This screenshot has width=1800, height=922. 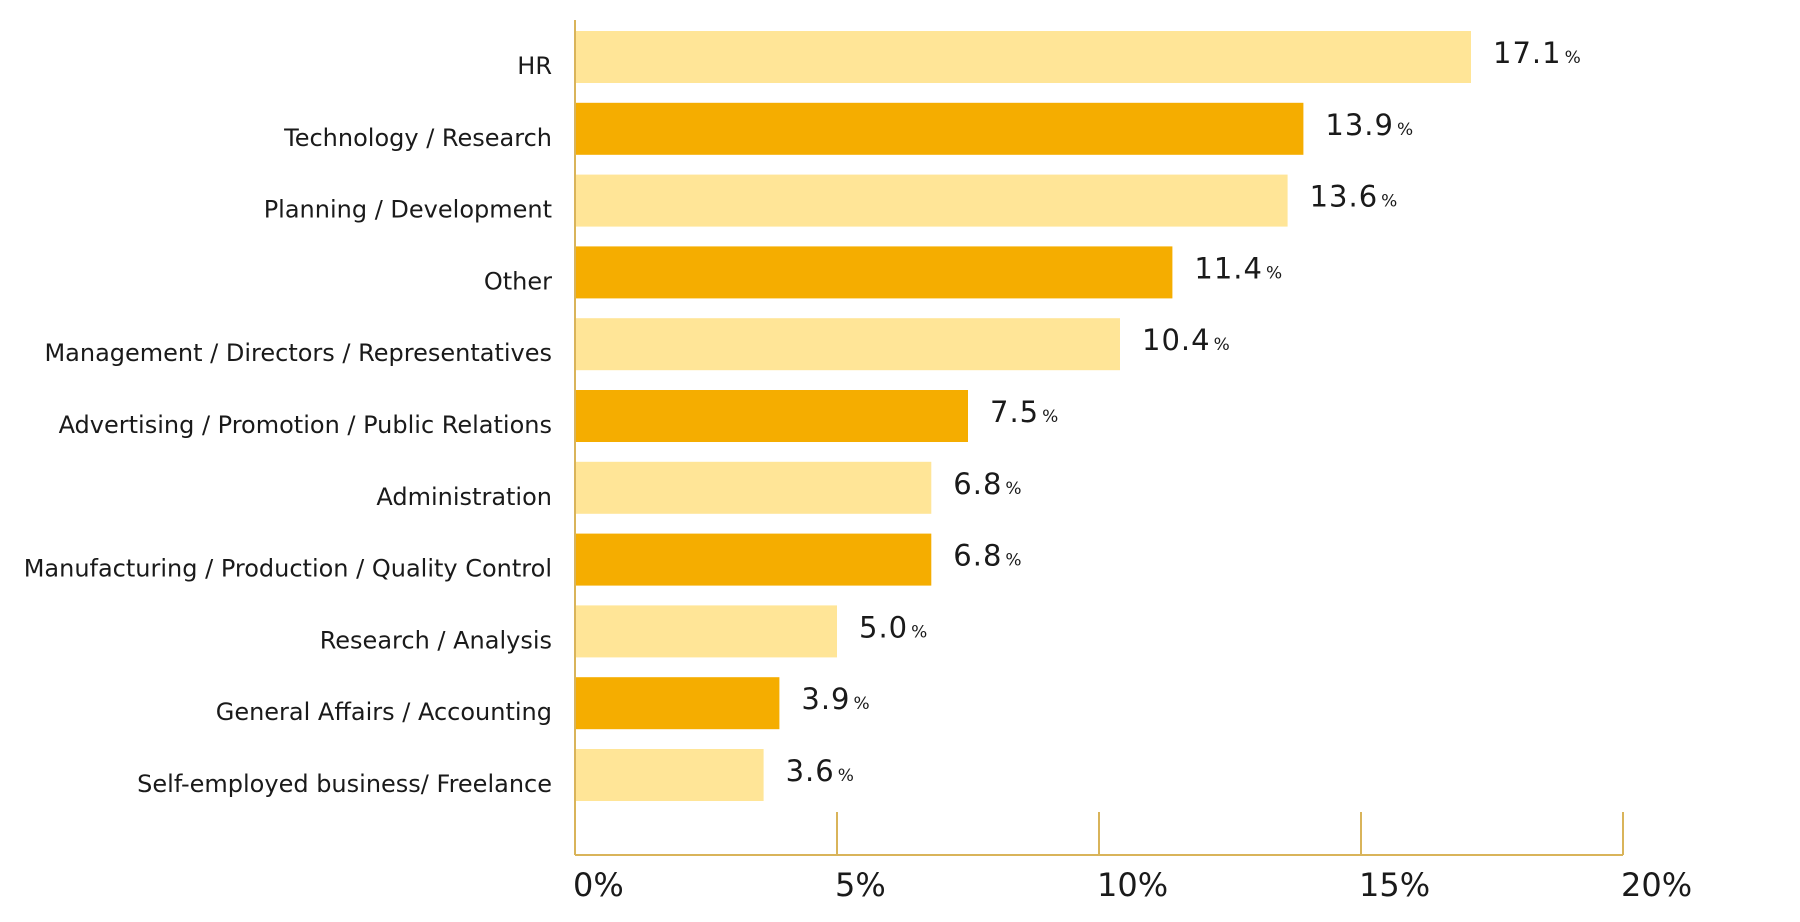 I want to click on category-label: Technology / Research, so click(x=417, y=138).